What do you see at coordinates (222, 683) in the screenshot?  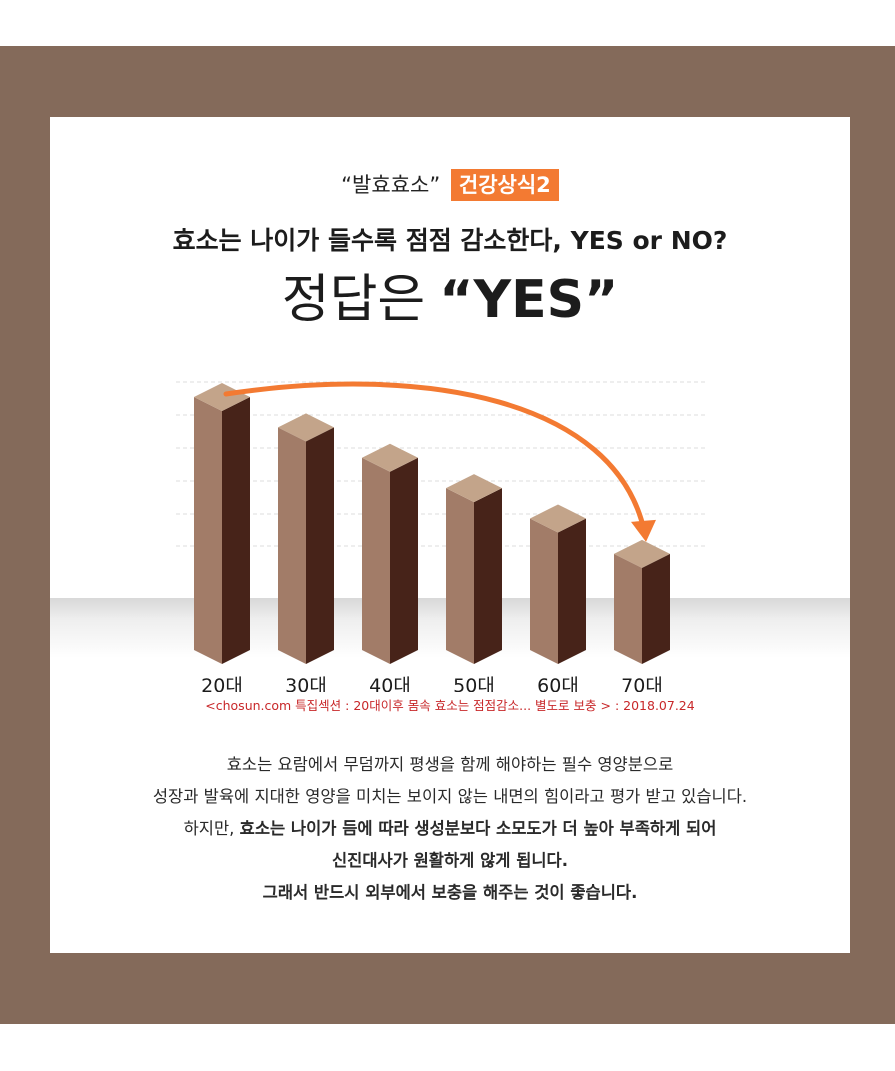 I see `x-tick-label: 20대` at bounding box center [222, 683].